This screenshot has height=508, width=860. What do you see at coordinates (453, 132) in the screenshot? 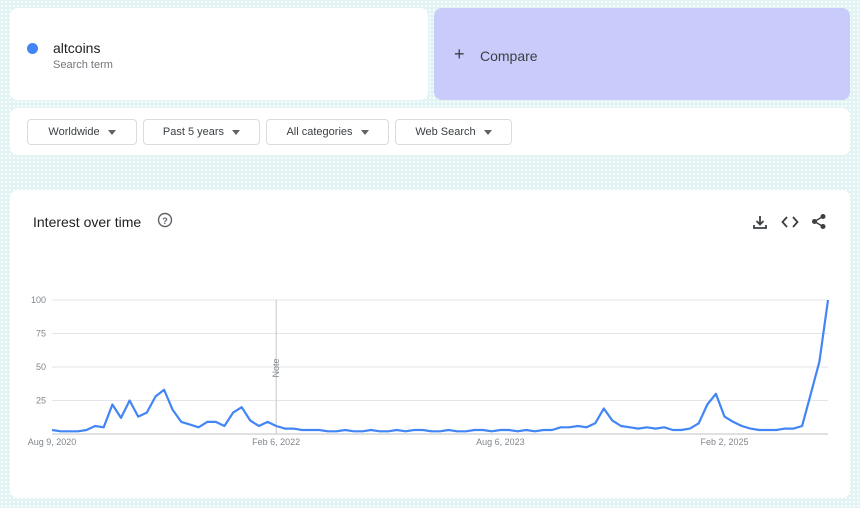
I see `filter-dropdown: Web Search` at bounding box center [453, 132].